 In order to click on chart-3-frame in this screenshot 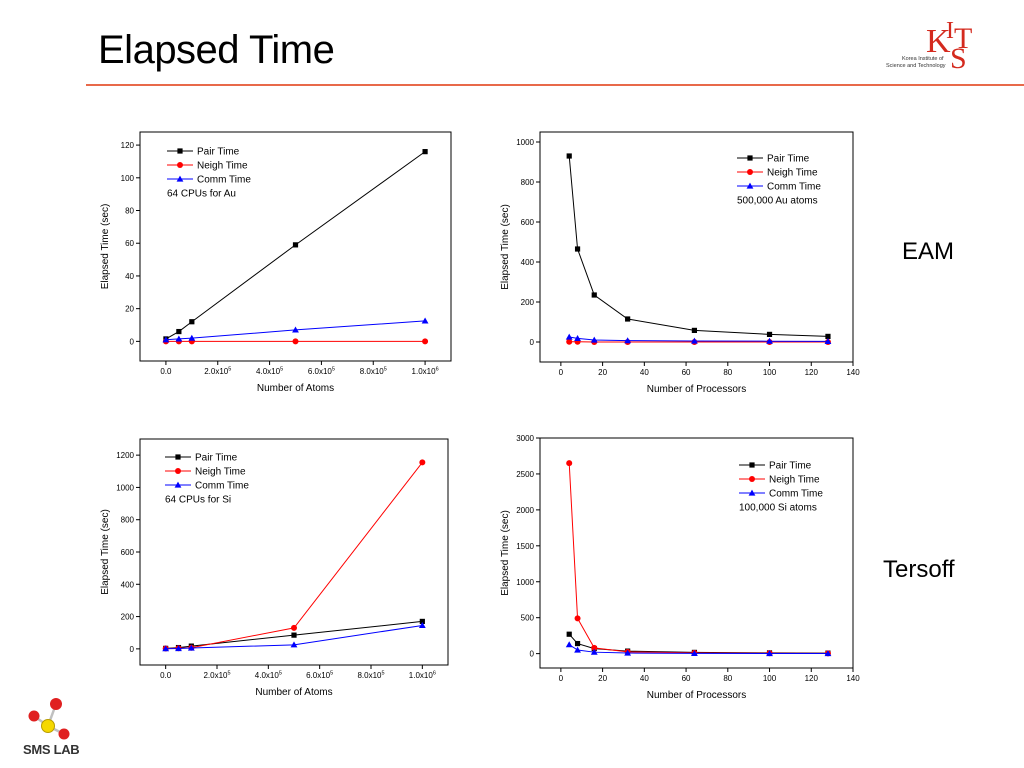, I will do `click(294, 552)`.